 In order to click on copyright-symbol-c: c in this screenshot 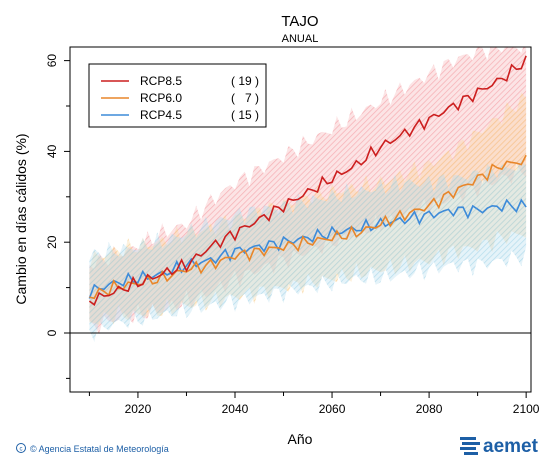, I will do `click(21, 450)`.